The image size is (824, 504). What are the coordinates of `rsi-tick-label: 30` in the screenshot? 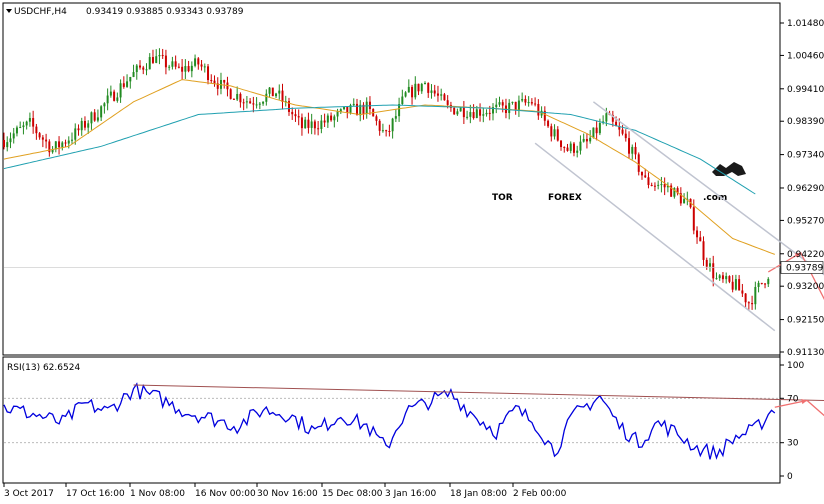 It's located at (793, 444).